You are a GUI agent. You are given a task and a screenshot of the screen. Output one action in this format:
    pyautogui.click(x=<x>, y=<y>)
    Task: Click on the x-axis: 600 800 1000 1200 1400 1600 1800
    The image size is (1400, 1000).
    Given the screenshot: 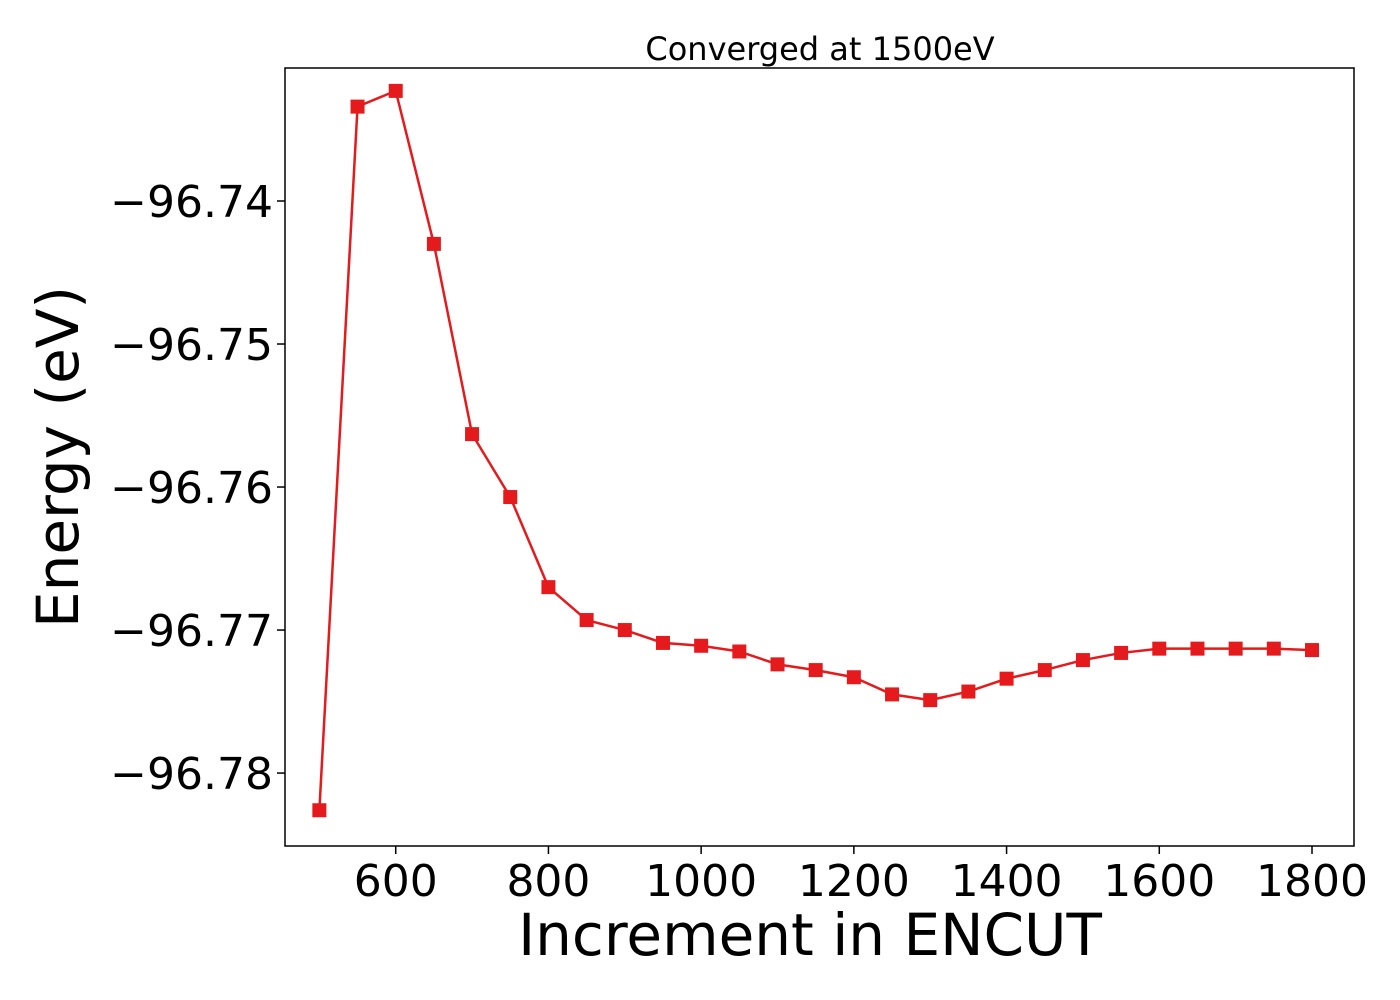 What is the action you would take?
    pyautogui.click(x=861, y=876)
    